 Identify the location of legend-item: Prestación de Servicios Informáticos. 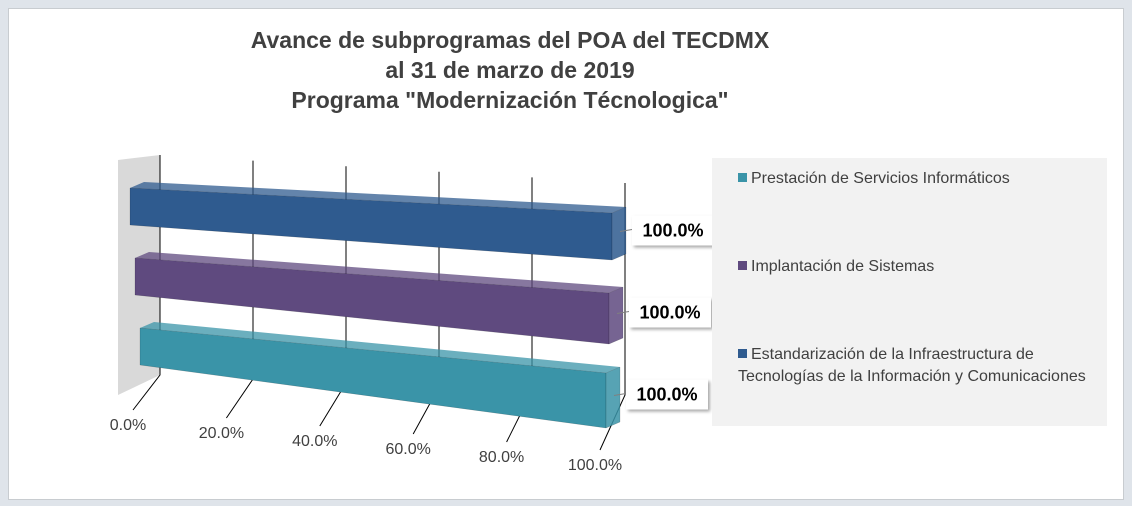
(913, 179).